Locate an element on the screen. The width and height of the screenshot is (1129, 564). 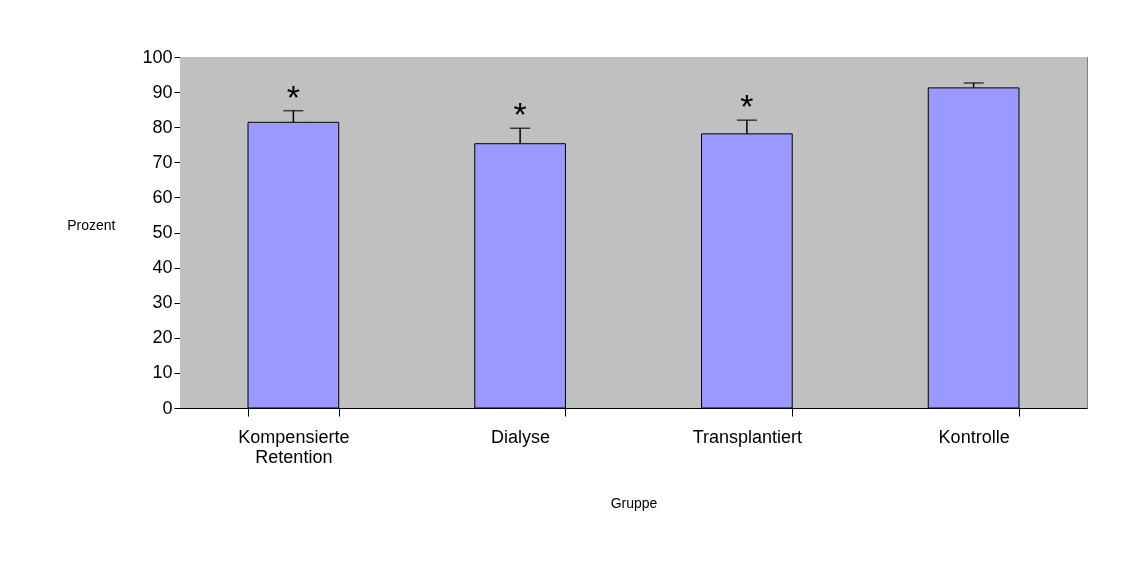
x-tick-label: Transplantiert is located at coordinates (747, 436).